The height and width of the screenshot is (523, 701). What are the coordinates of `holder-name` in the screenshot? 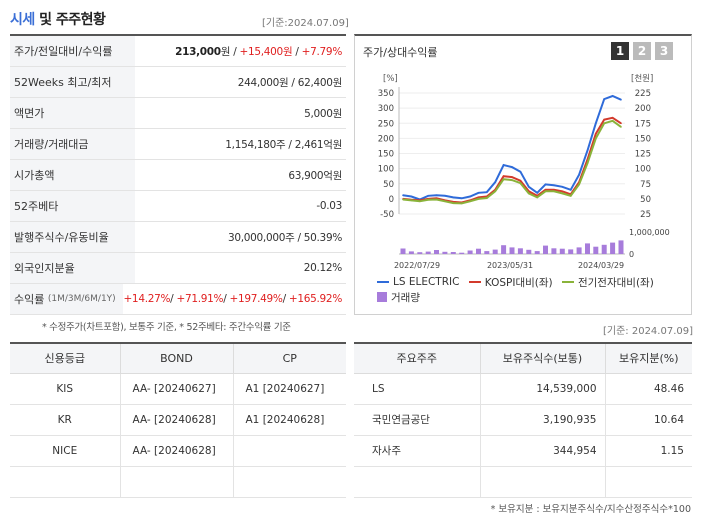 It's located at (417, 482).